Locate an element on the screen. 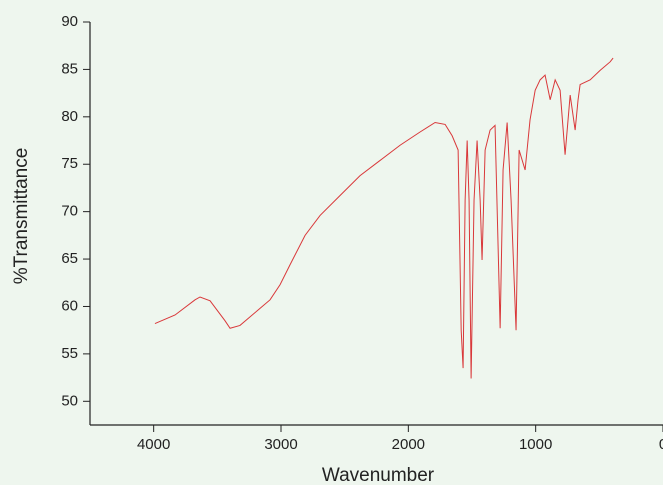 The height and width of the screenshot is (485, 663). x-axis-title: Wavenumber is located at coordinates (378, 475).